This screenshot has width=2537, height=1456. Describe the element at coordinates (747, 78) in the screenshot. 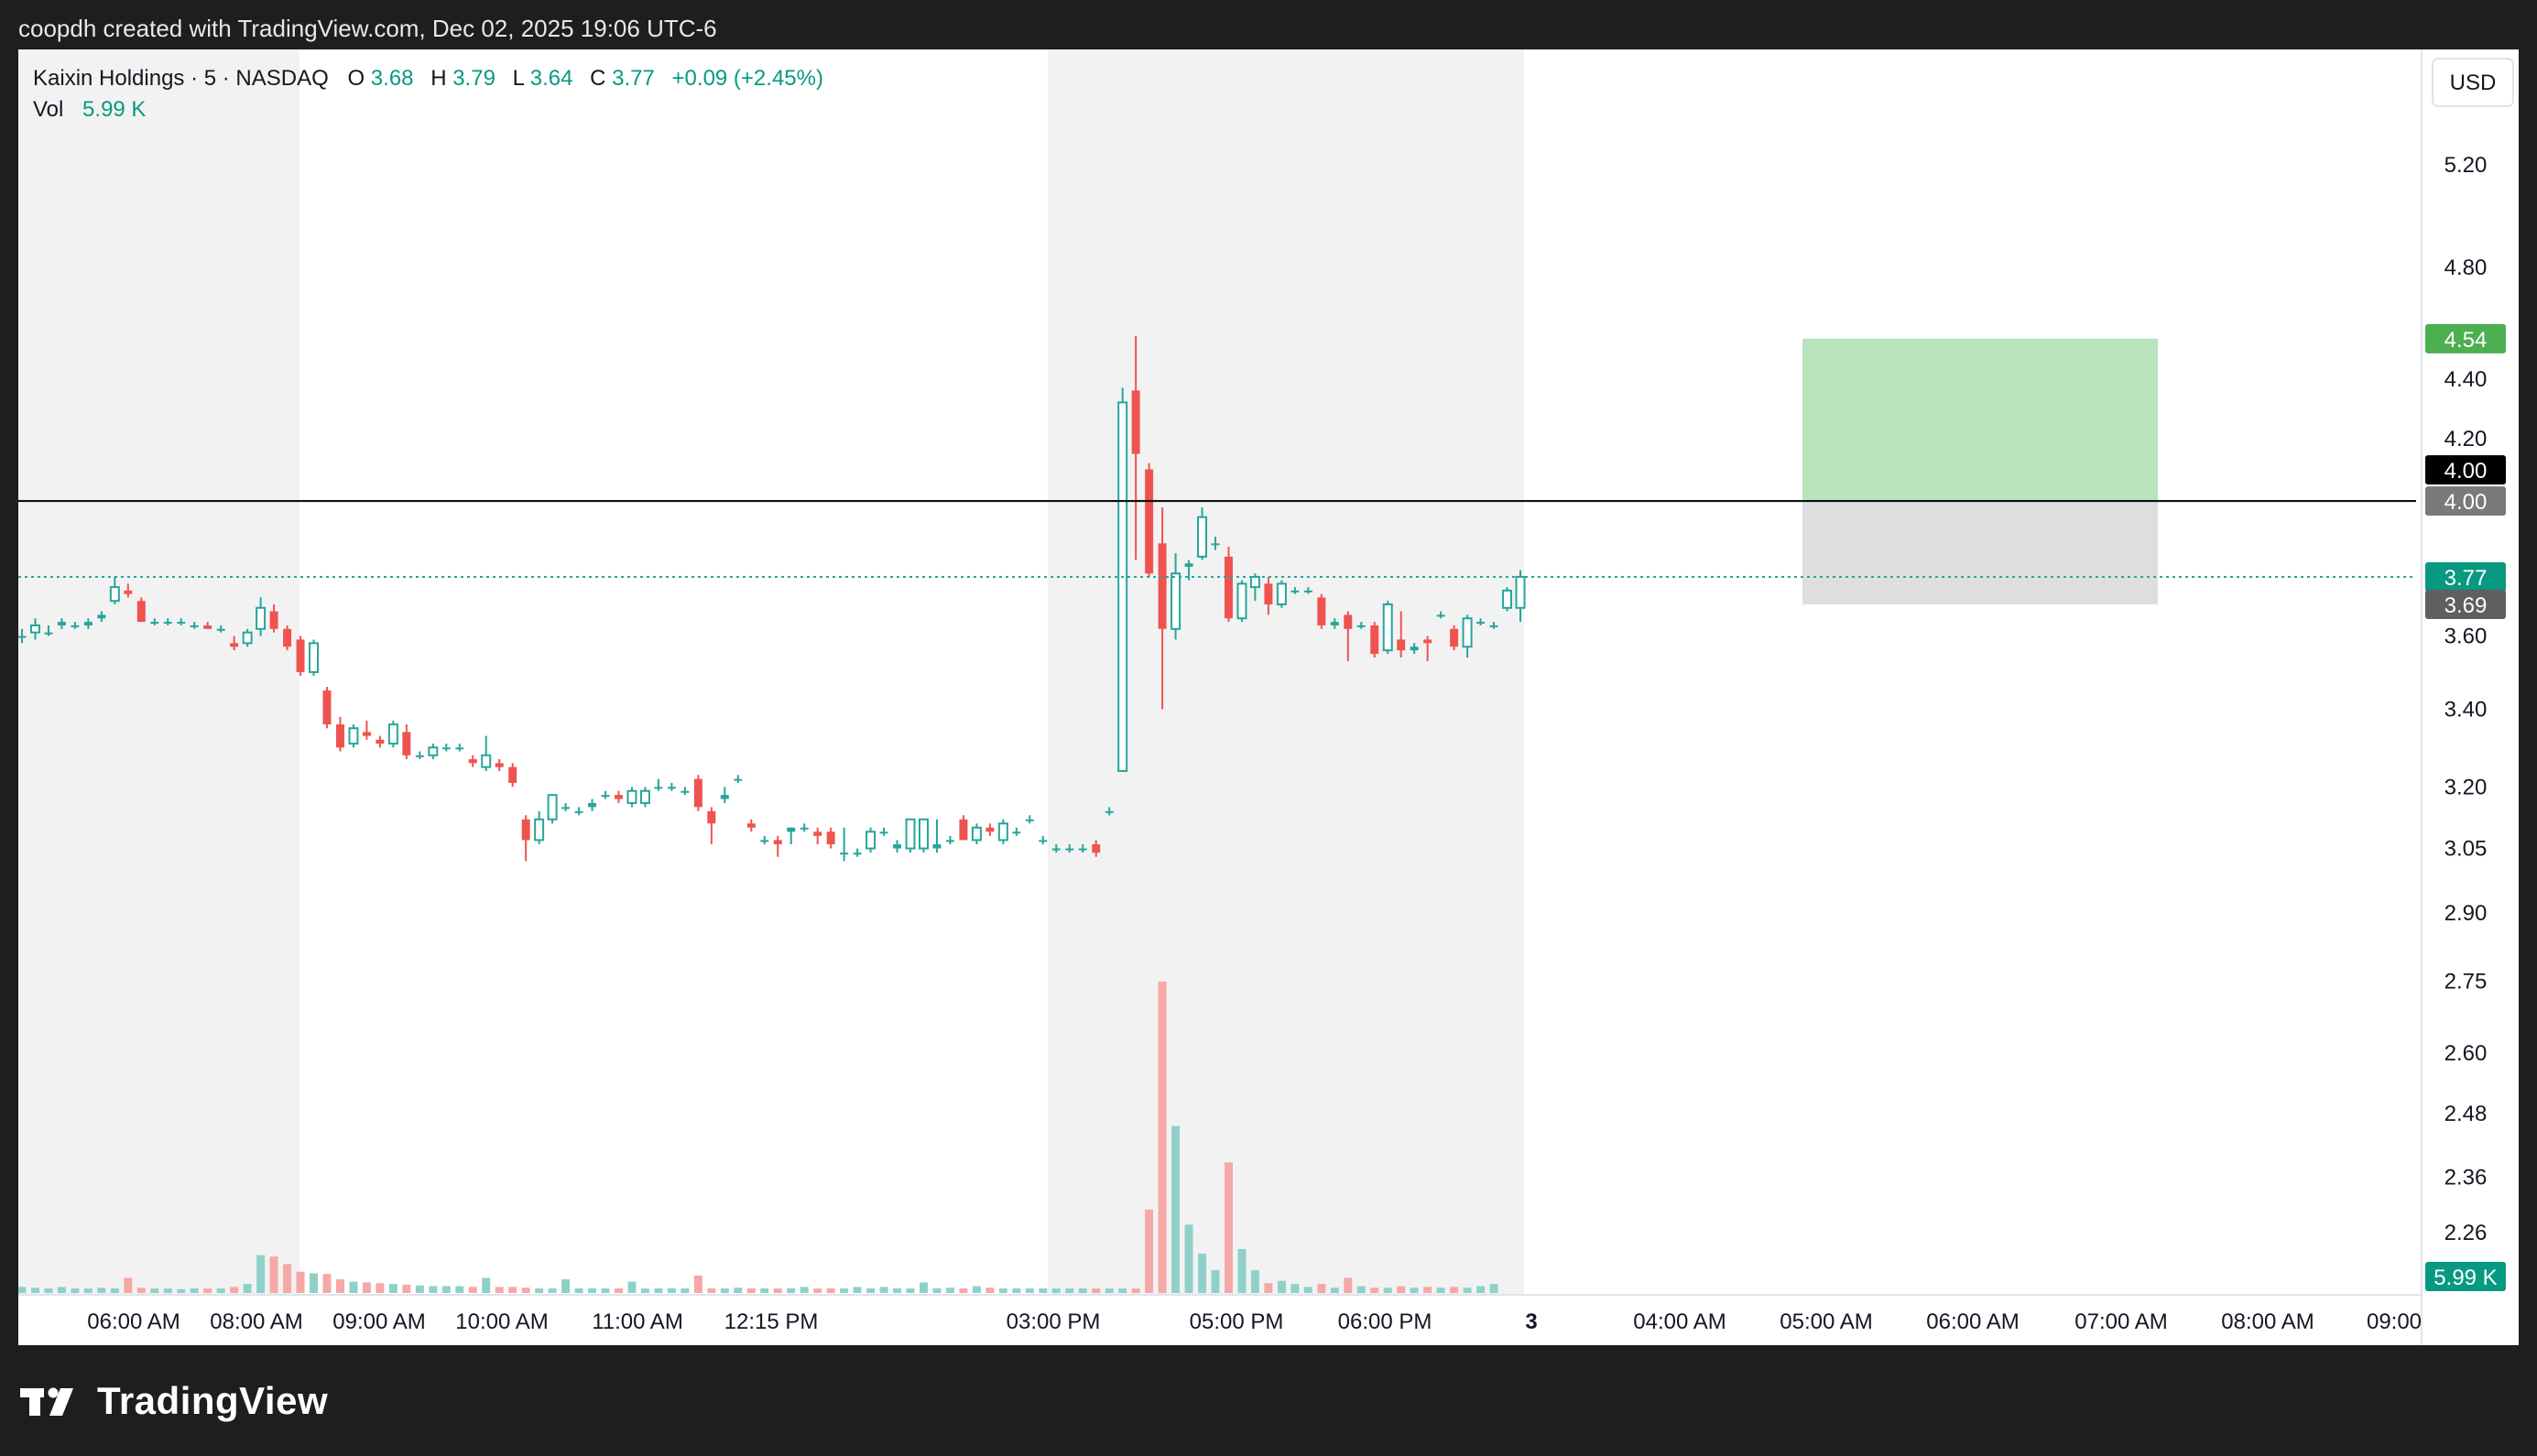

I see `change-value: +0.09 (+2.45%)` at that location.